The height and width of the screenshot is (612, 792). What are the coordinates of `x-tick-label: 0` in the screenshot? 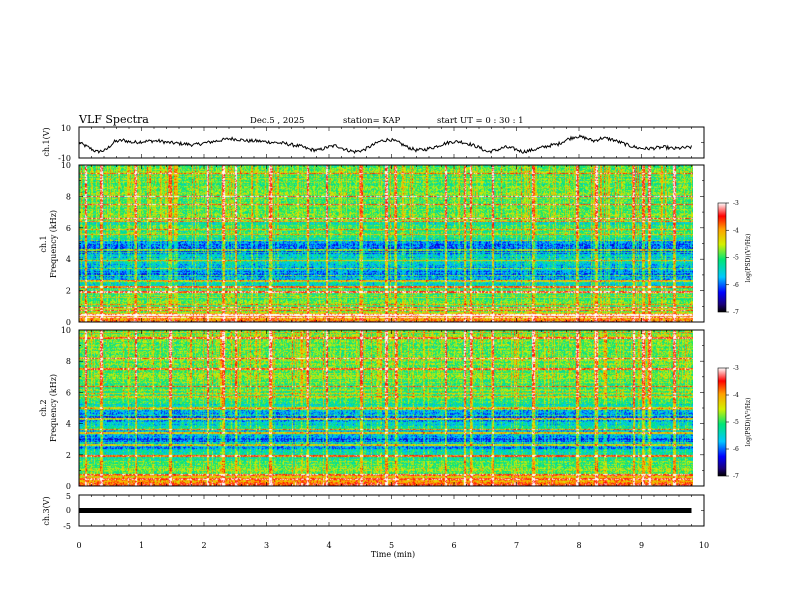 It's located at (78, 545).